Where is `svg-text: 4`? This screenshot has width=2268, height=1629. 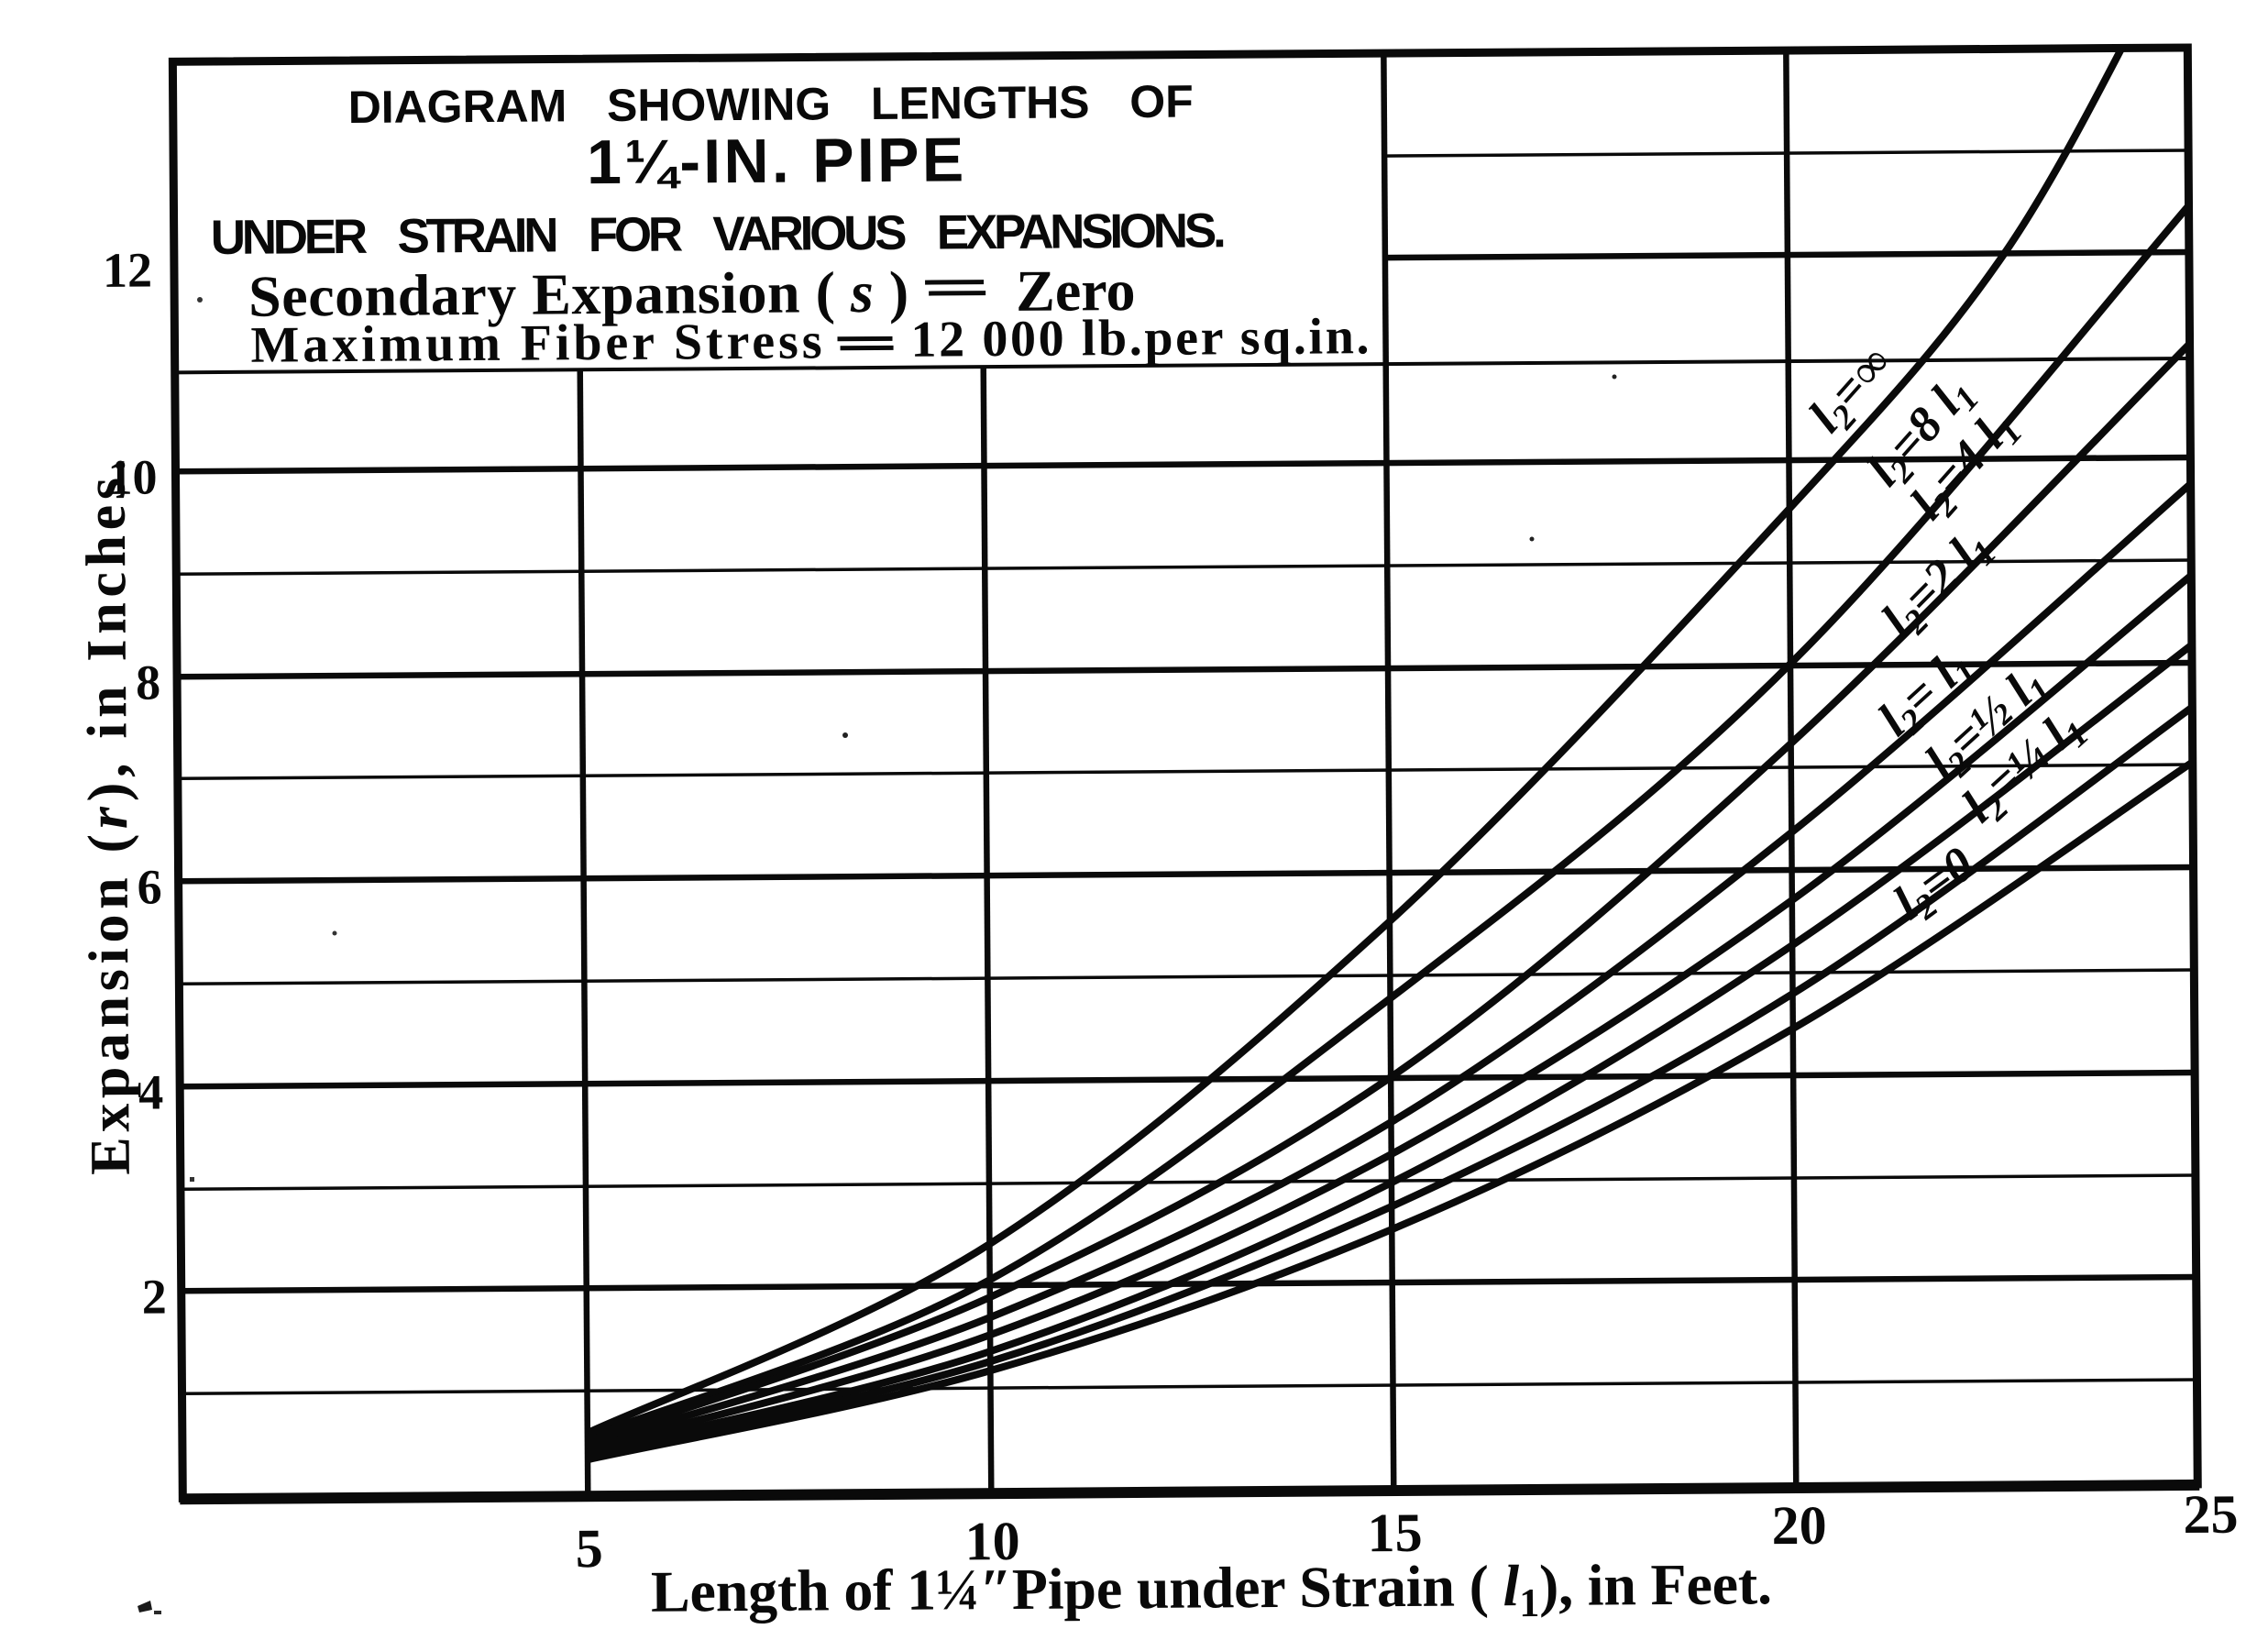
svg-text: 4 is located at coordinates (150, 1091).